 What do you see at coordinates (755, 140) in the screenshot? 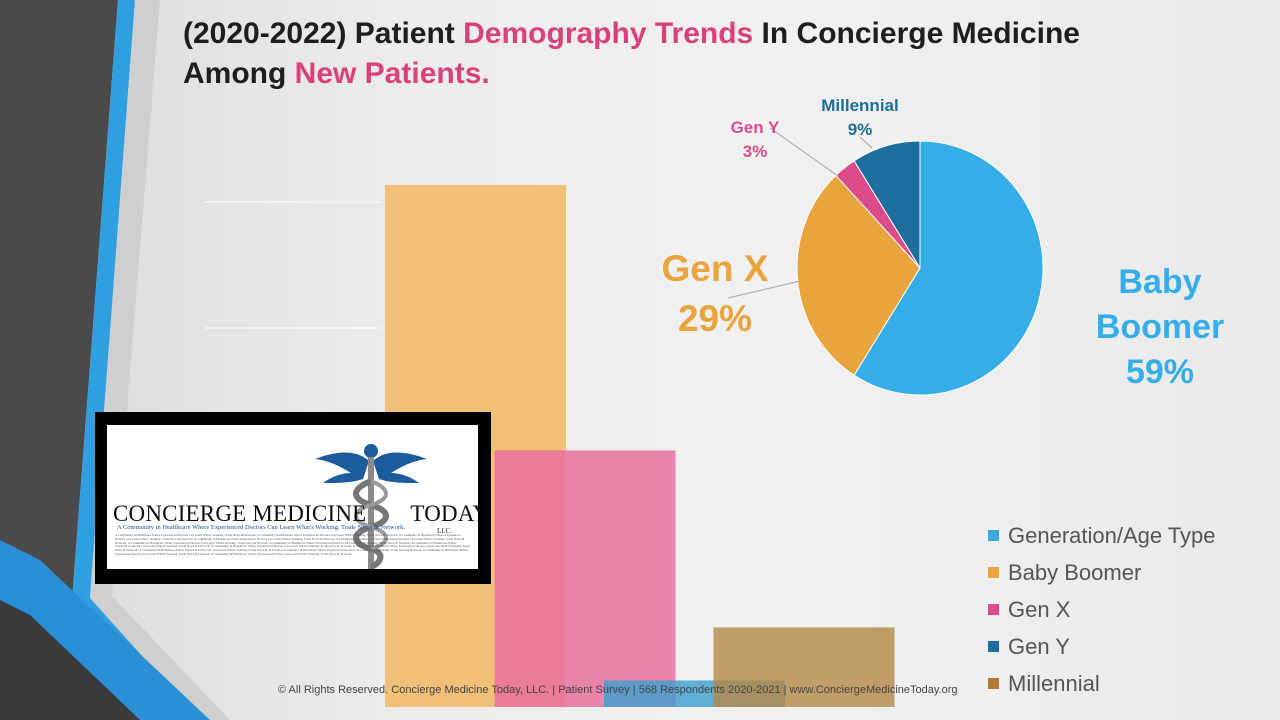
I see `pie-label-gen-y: Gen Y 3%` at bounding box center [755, 140].